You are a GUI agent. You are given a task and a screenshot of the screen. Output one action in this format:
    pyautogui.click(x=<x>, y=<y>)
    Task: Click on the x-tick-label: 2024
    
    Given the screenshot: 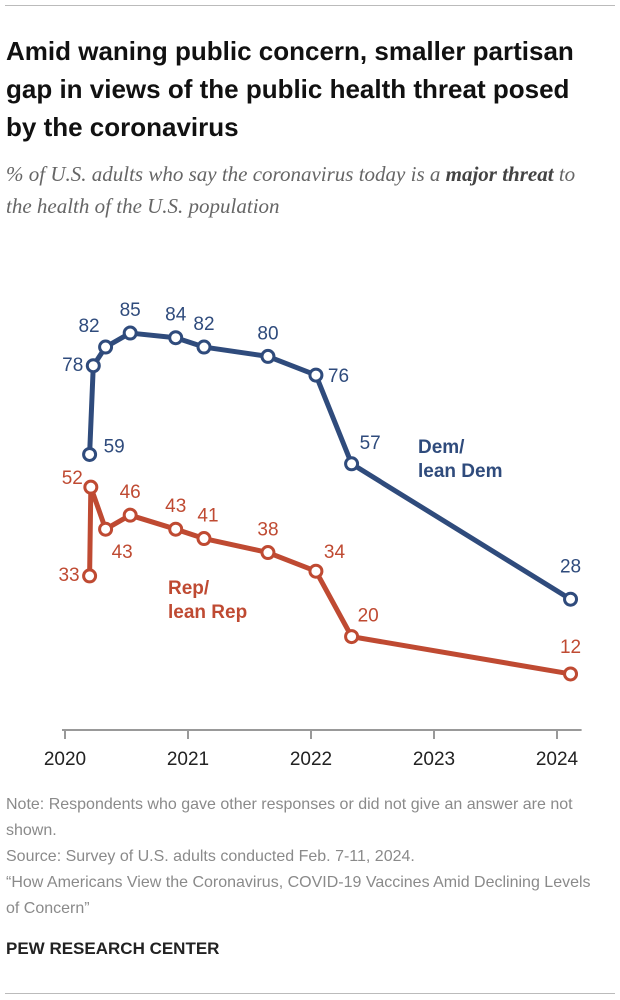 What is the action you would take?
    pyautogui.click(x=557, y=759)
    